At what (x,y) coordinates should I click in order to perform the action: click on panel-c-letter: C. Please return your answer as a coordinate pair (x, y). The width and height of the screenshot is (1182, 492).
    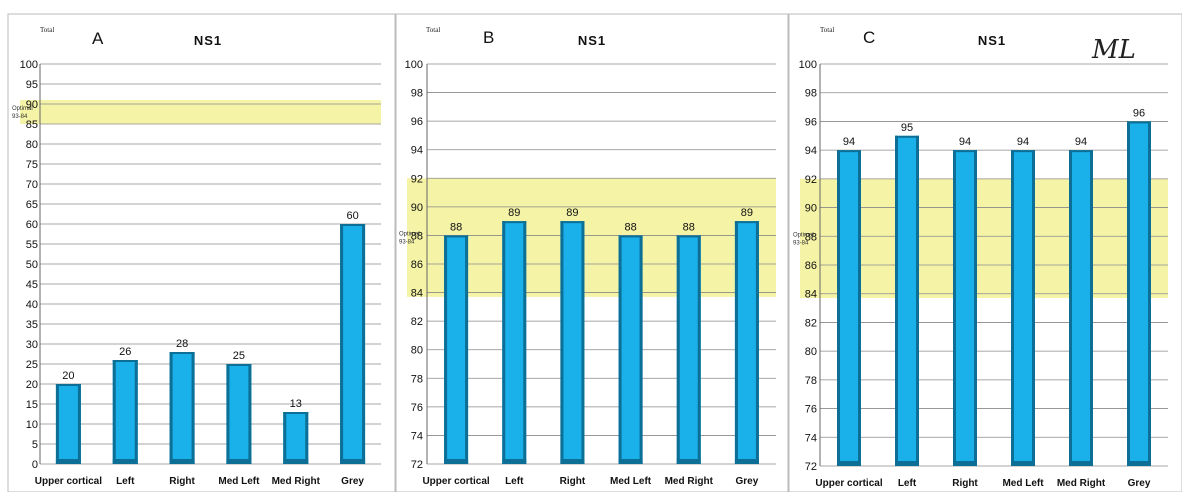
    Looking at the image, I should click on (869, 37).